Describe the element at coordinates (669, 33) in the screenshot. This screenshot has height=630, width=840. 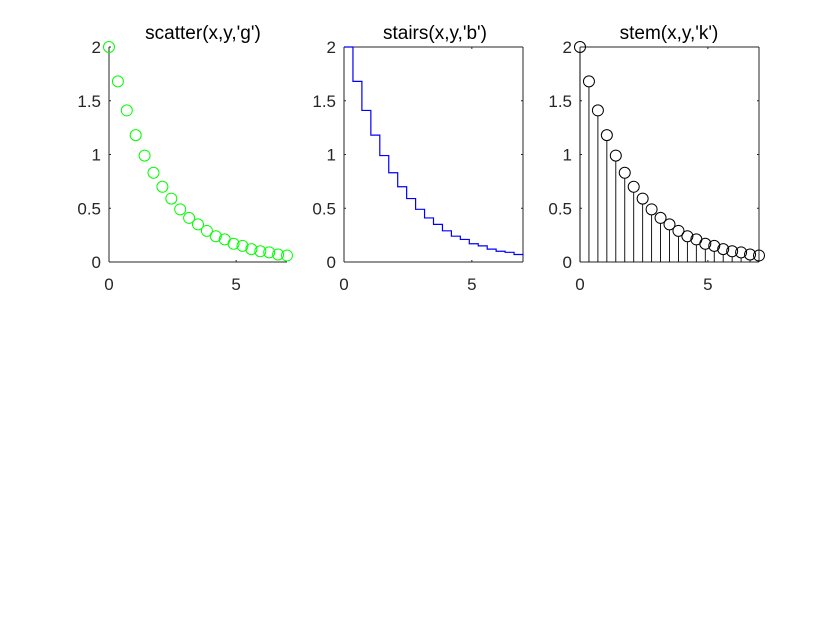
I see `panel-title: stem(x,y,'k')` at that location.